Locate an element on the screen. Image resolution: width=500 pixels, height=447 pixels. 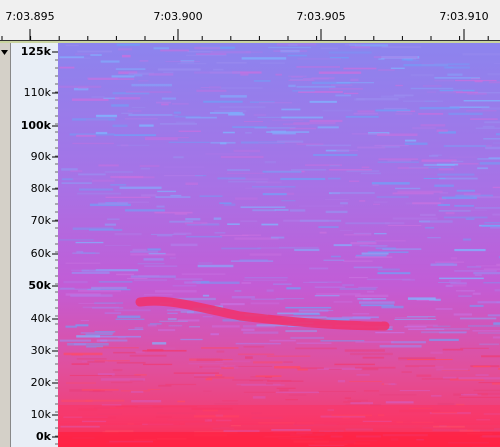
frequency-ruler is located at coordinates (34, 245).